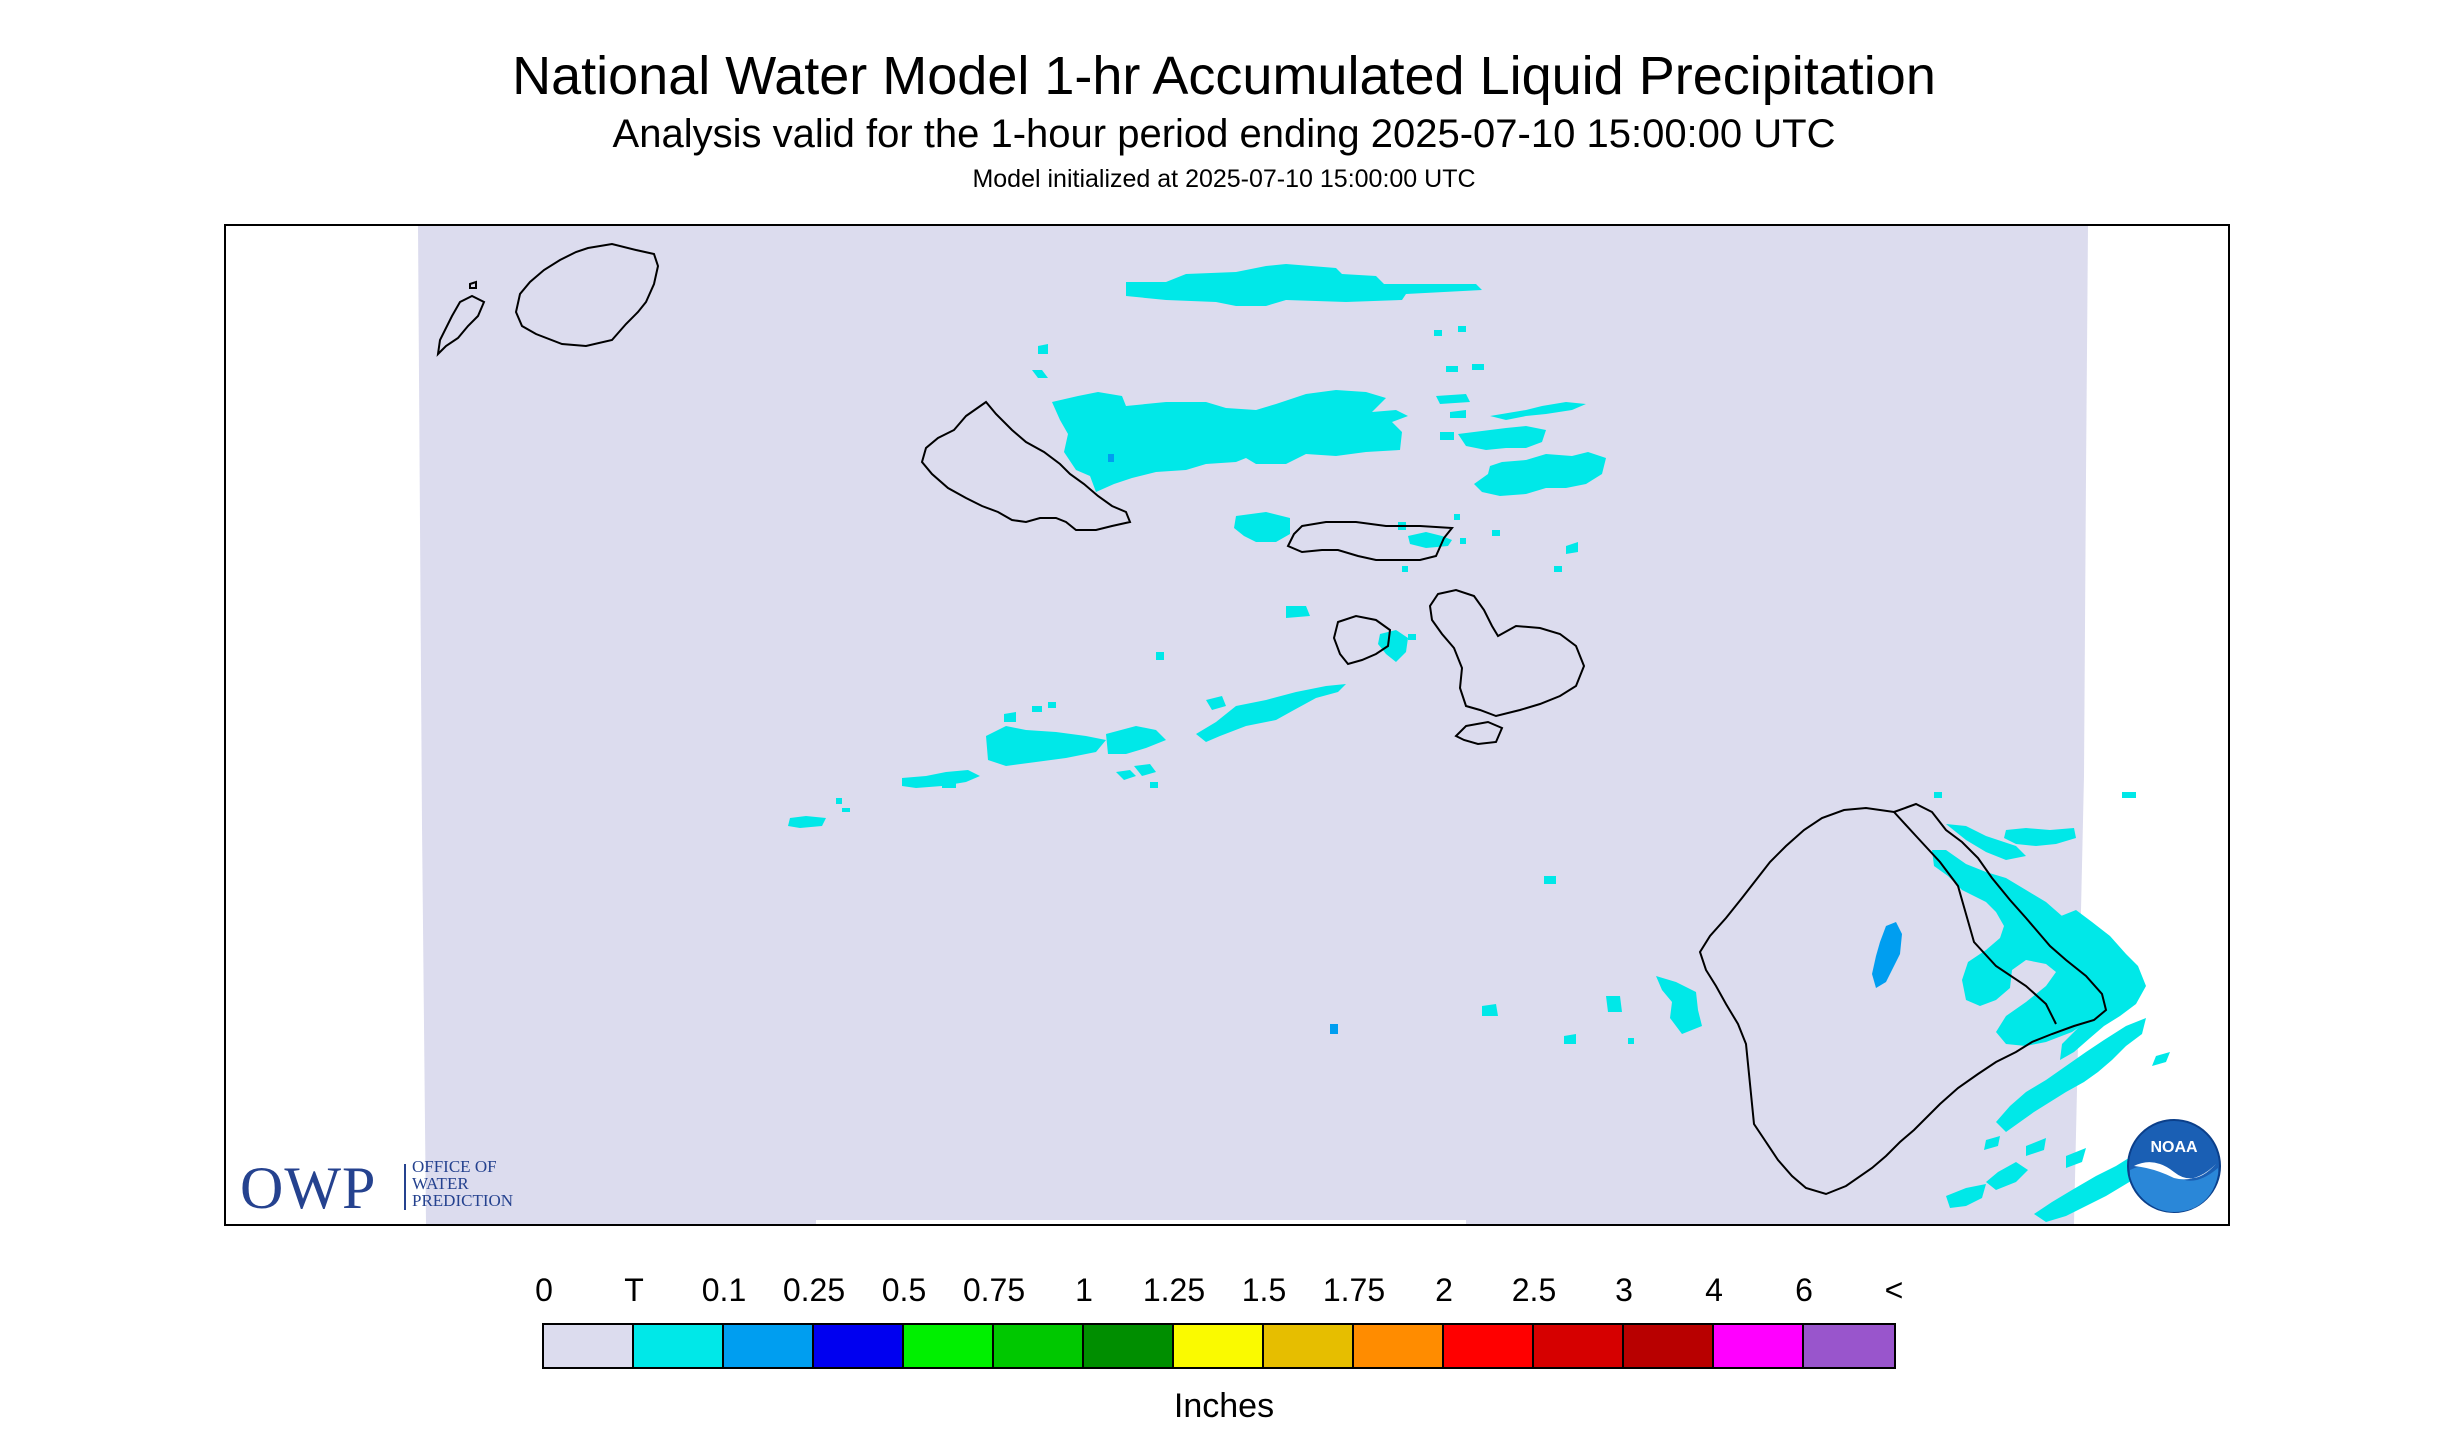 Image resolution: width=2448 pixels, height=1448 pixels. I want to click on island-maui, so click(1507, 653).